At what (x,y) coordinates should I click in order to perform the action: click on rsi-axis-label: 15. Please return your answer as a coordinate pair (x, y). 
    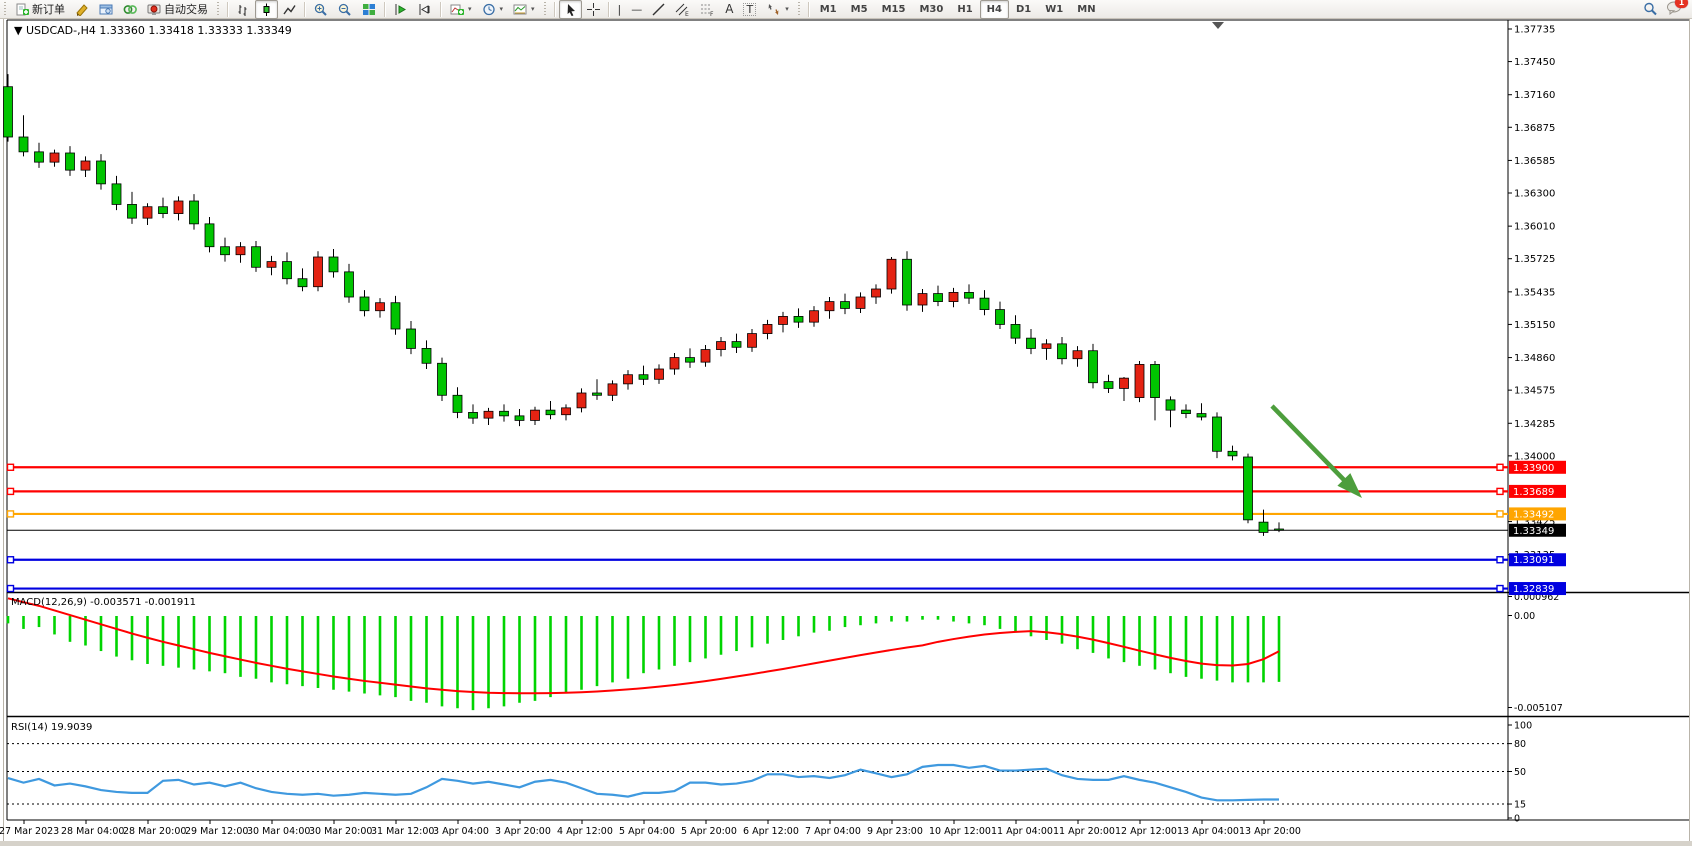
    Looking at the image, I should click on (1520, 805).